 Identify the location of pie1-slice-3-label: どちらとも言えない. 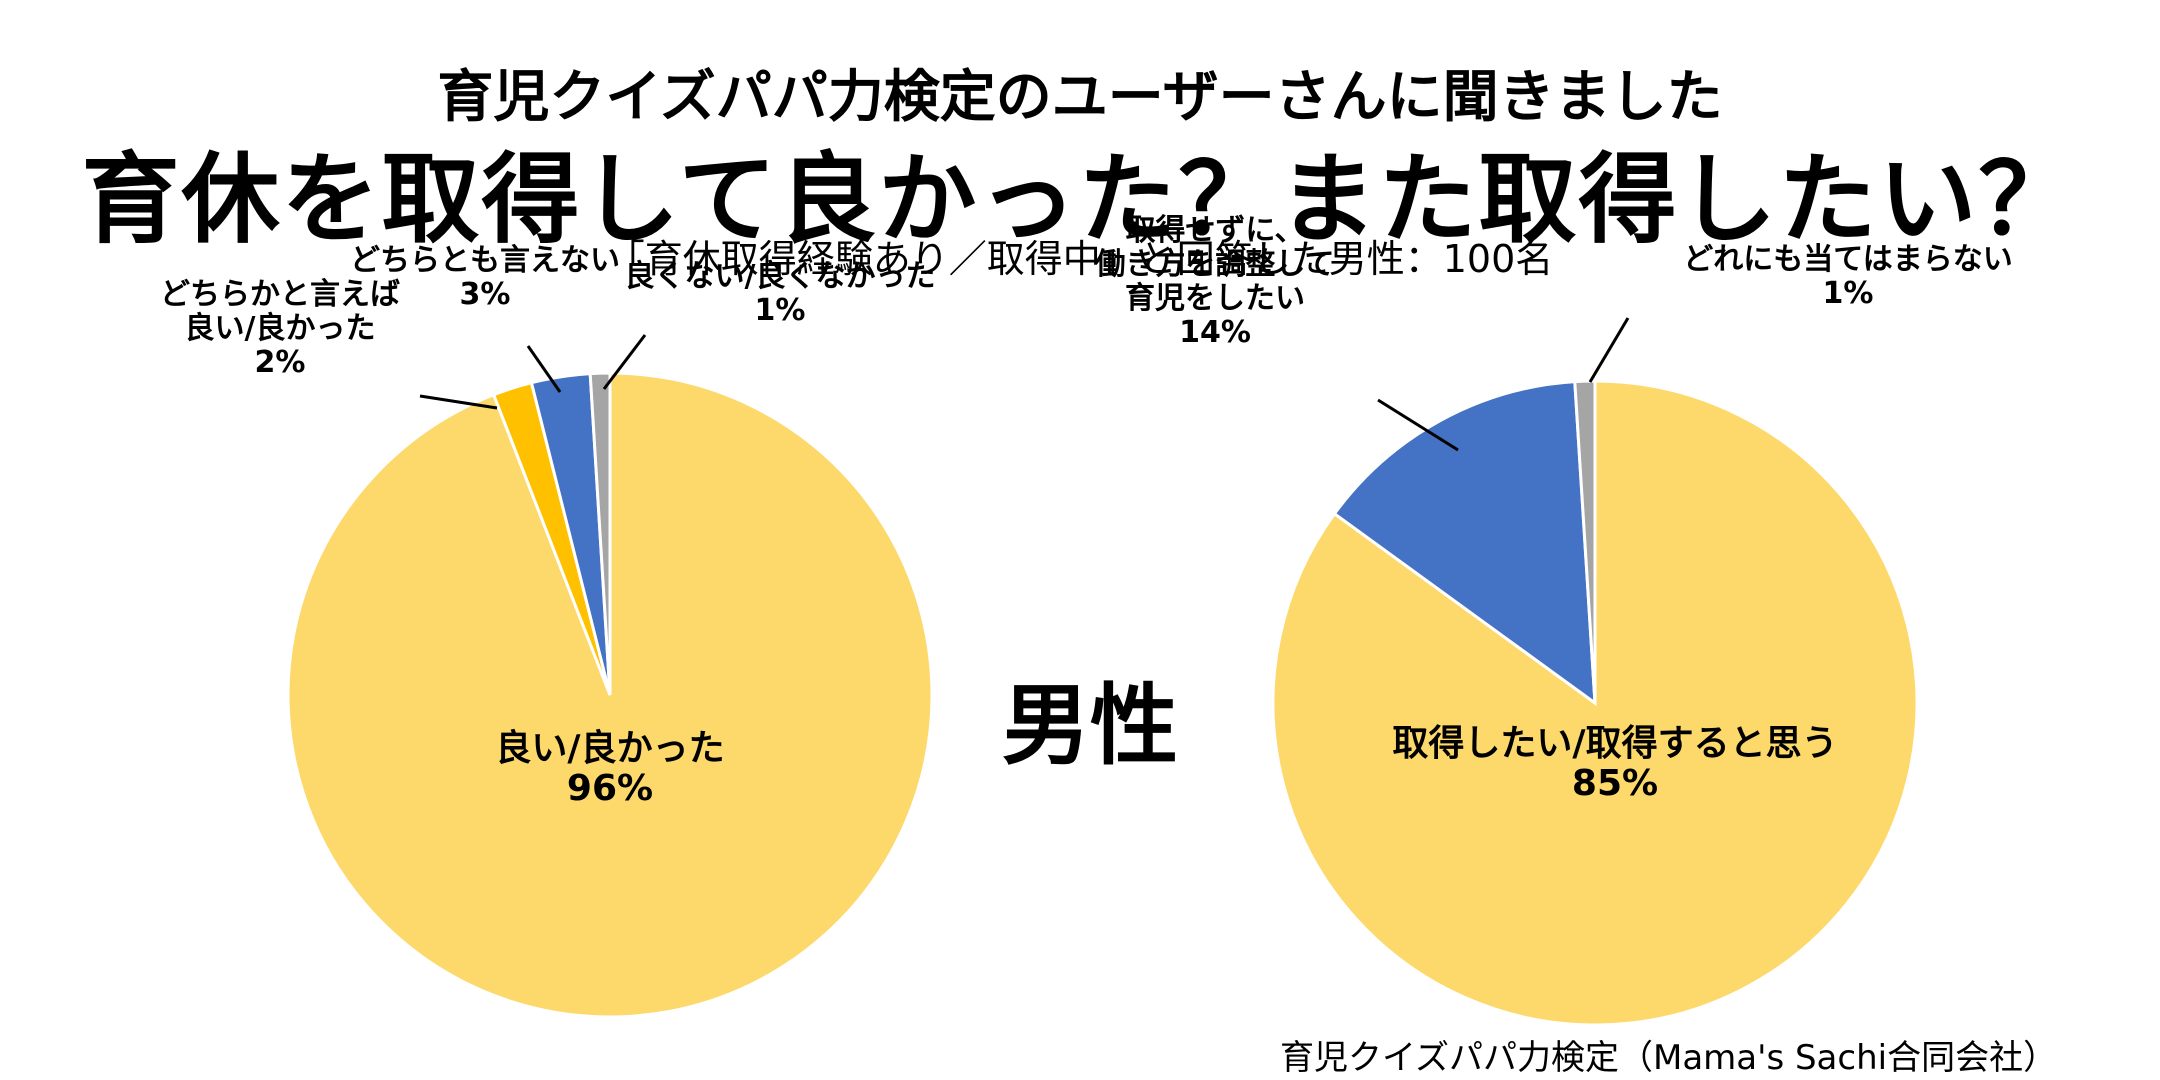
(485, 260).